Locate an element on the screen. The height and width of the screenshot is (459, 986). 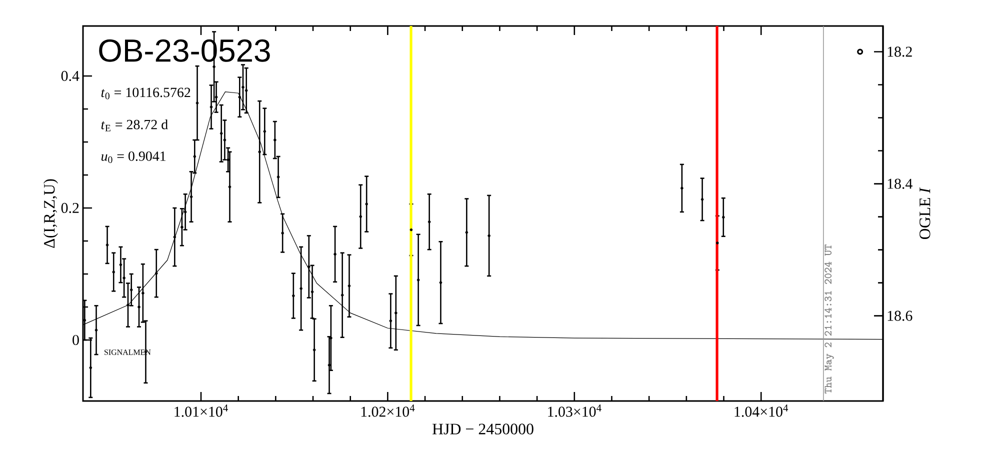
annotation: t$_{0}$ = 10116.5762 is located at coordinates (145, 94).